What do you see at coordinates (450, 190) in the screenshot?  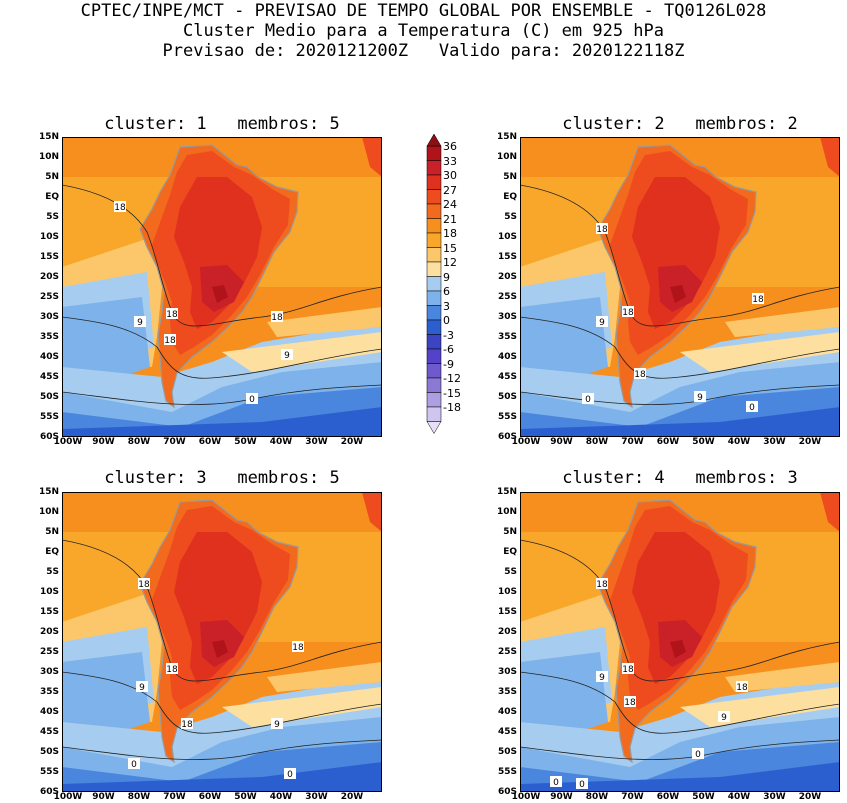 I see `colorbar-label: 27` at bounding box center [450, 190].